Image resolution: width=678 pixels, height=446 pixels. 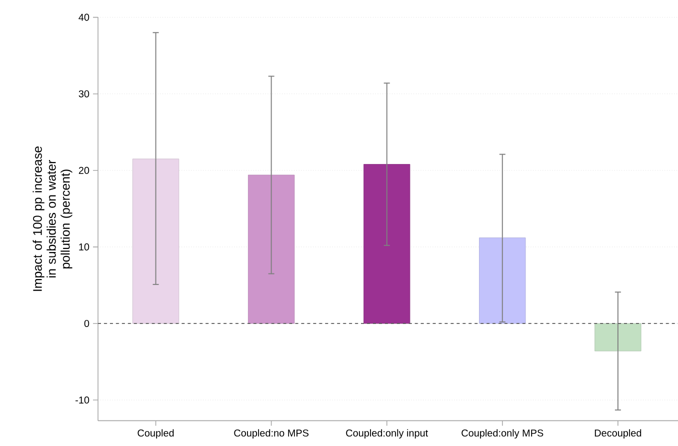 What do you see at coordinates (271, 433) in the screenshot?
I see `x-tick-label: Coupled:no MPS` at bounding box center [271, 433].